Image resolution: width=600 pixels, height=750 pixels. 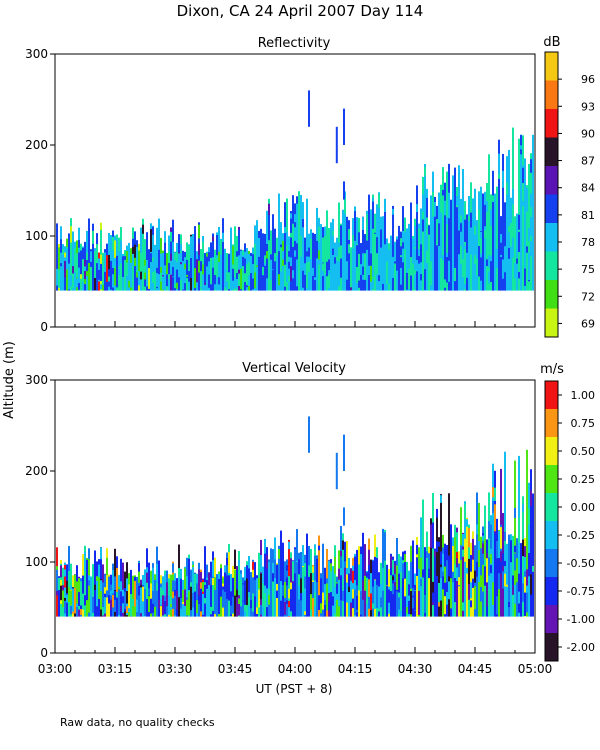 What do you see at coordinates (295, 669) in the screenshot?
I see `velocity-xtick-label: 04:00` at bounding box center [295, 669].